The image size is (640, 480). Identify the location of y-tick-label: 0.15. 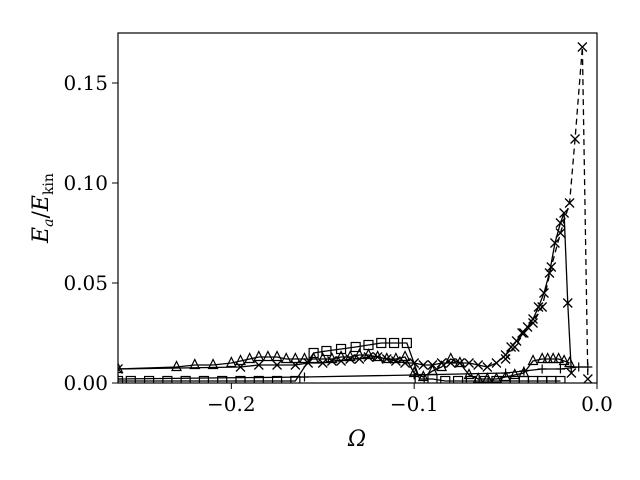
(85, 83).